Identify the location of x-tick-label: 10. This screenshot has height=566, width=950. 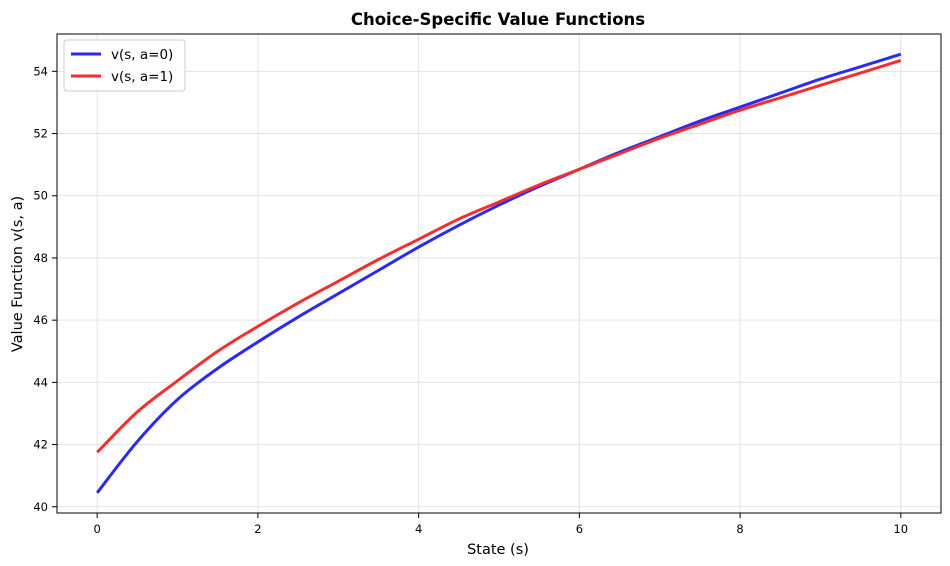
(900, 529).